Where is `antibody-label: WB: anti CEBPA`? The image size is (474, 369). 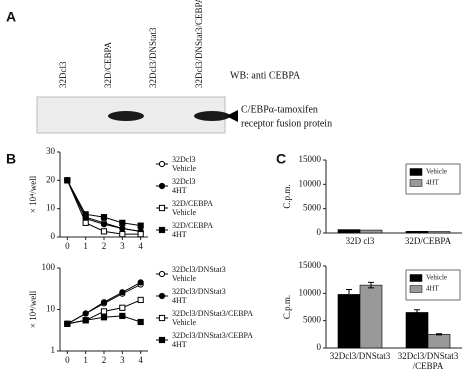 antibody-label: WB: anti CEBPA is located at coordinates (265, 75).